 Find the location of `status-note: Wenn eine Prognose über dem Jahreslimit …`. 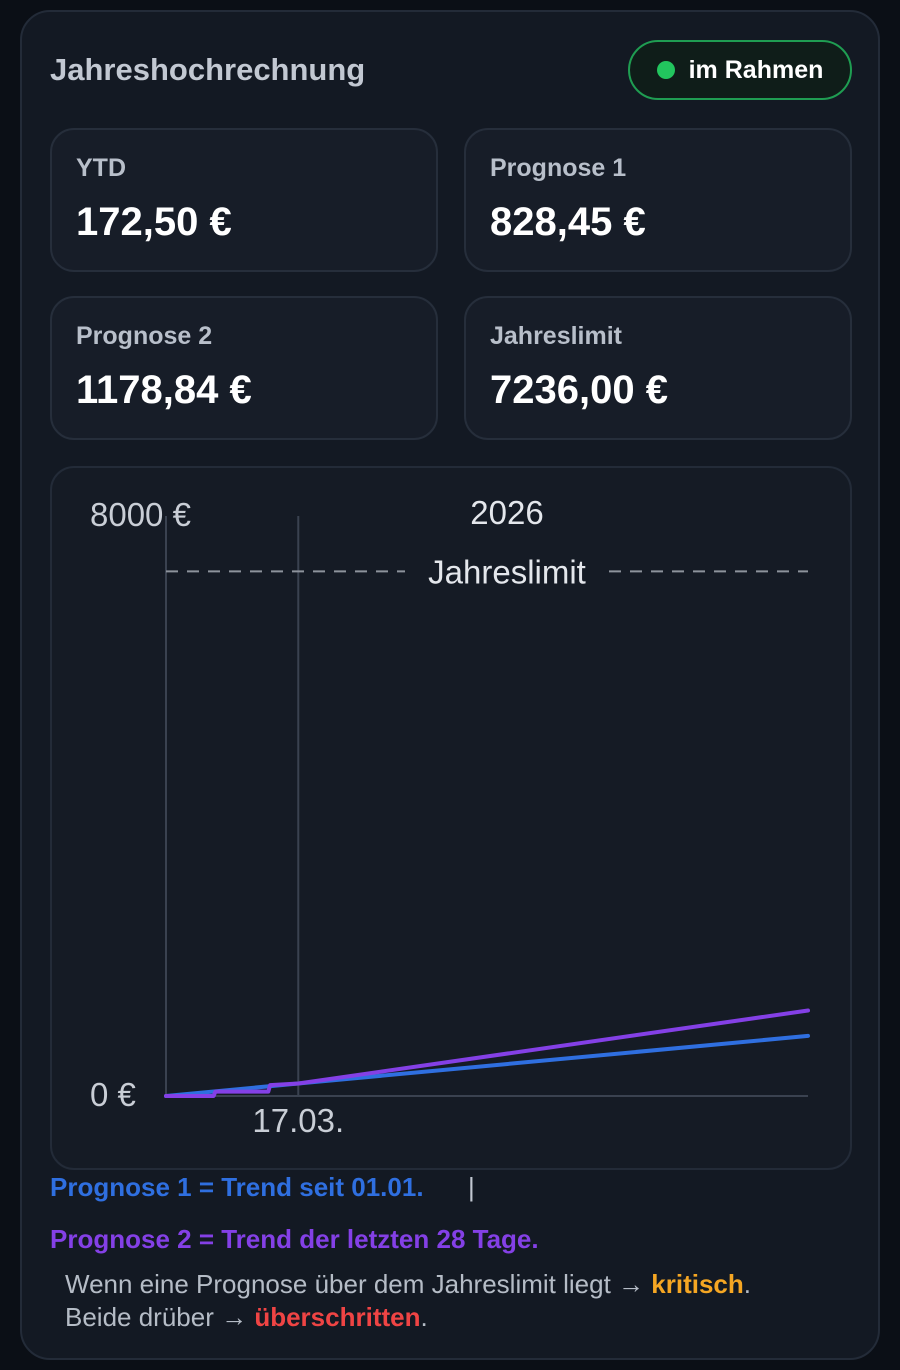

status-note: Wenn eine Prognose über dem Jahreslimit … is located at coordinates (455, 1301).